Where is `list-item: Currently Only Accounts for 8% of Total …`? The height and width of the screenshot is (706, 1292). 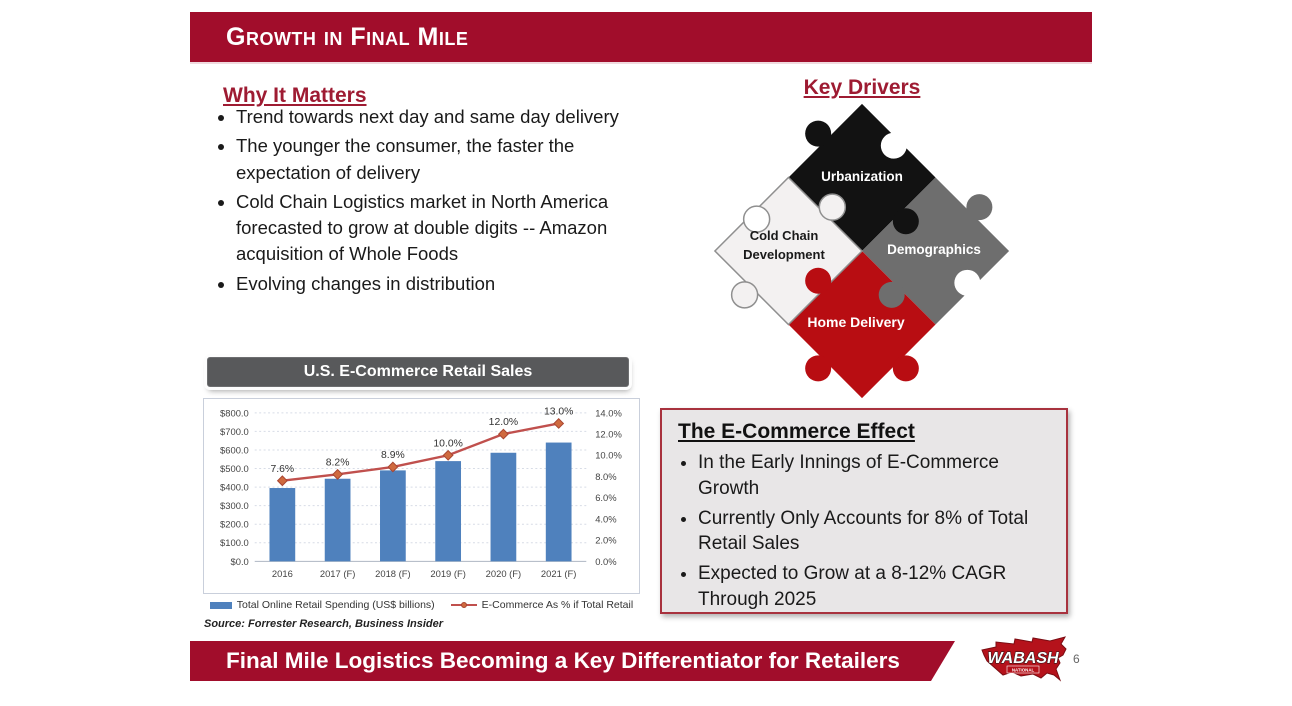
list-item: Currently Only Accounts for 8% of Total … is located at coordinates (876, 532).